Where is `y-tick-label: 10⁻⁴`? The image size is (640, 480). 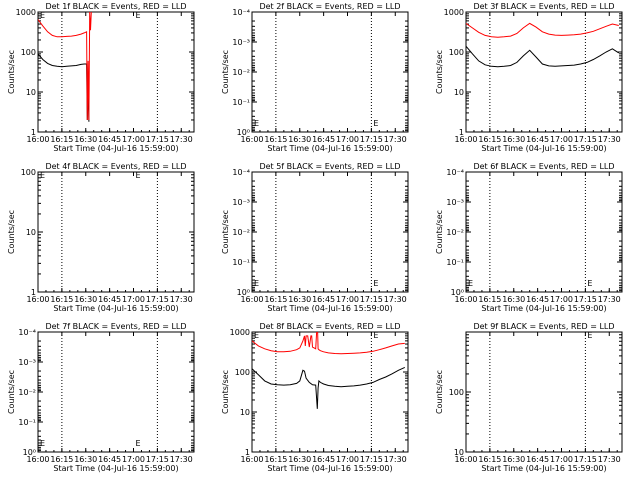 y-tick-label: 10⁻⁴ is located at coordinates (241, 12).